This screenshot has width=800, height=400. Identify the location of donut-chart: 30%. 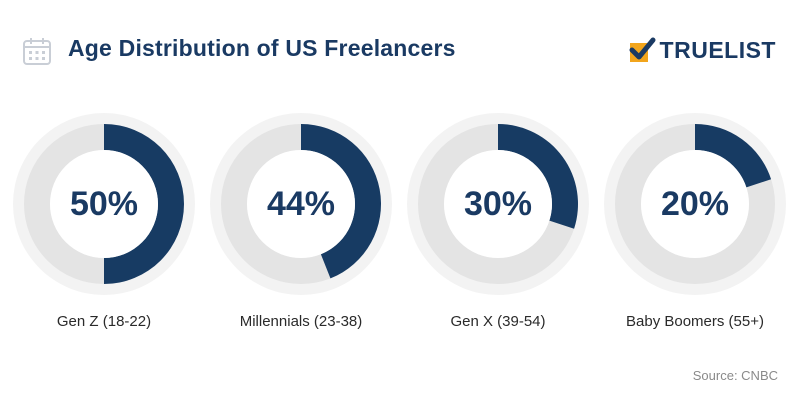
(498, 204).